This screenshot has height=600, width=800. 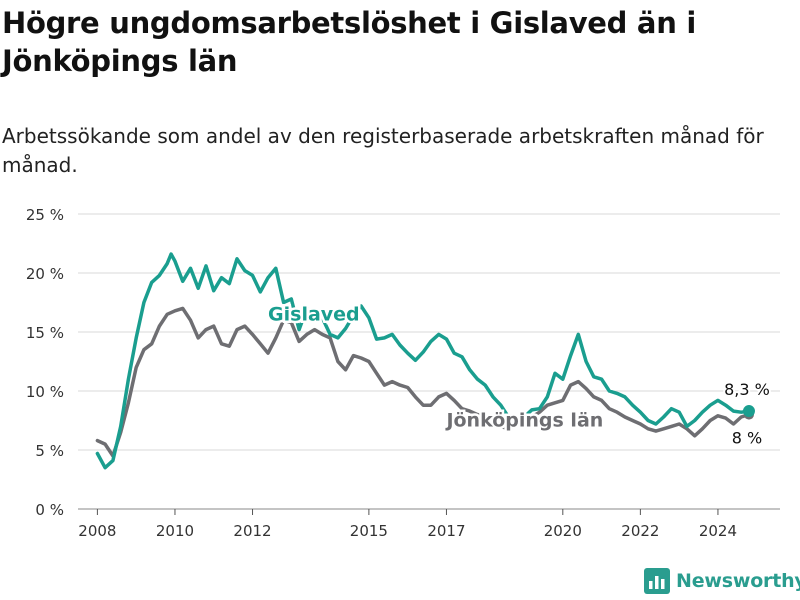 What do you see at coordinates (97, 531) in the screenshot?
I see `x-tick-label: 2008` at bounding box center [97, 531].